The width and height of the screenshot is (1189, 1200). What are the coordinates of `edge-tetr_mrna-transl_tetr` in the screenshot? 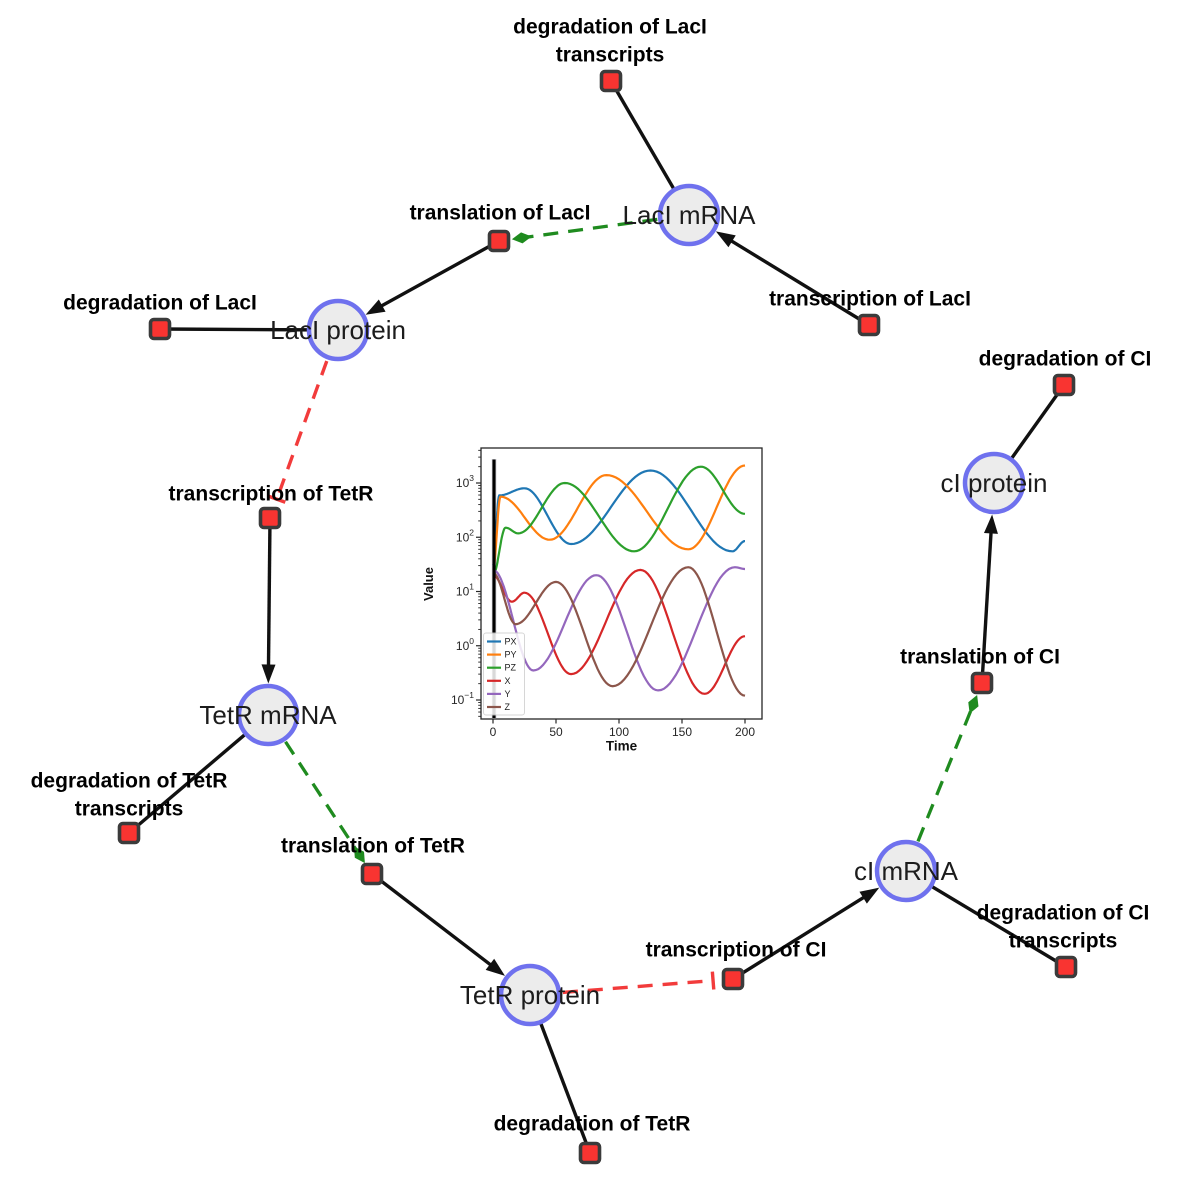 It's located at (321, 795).